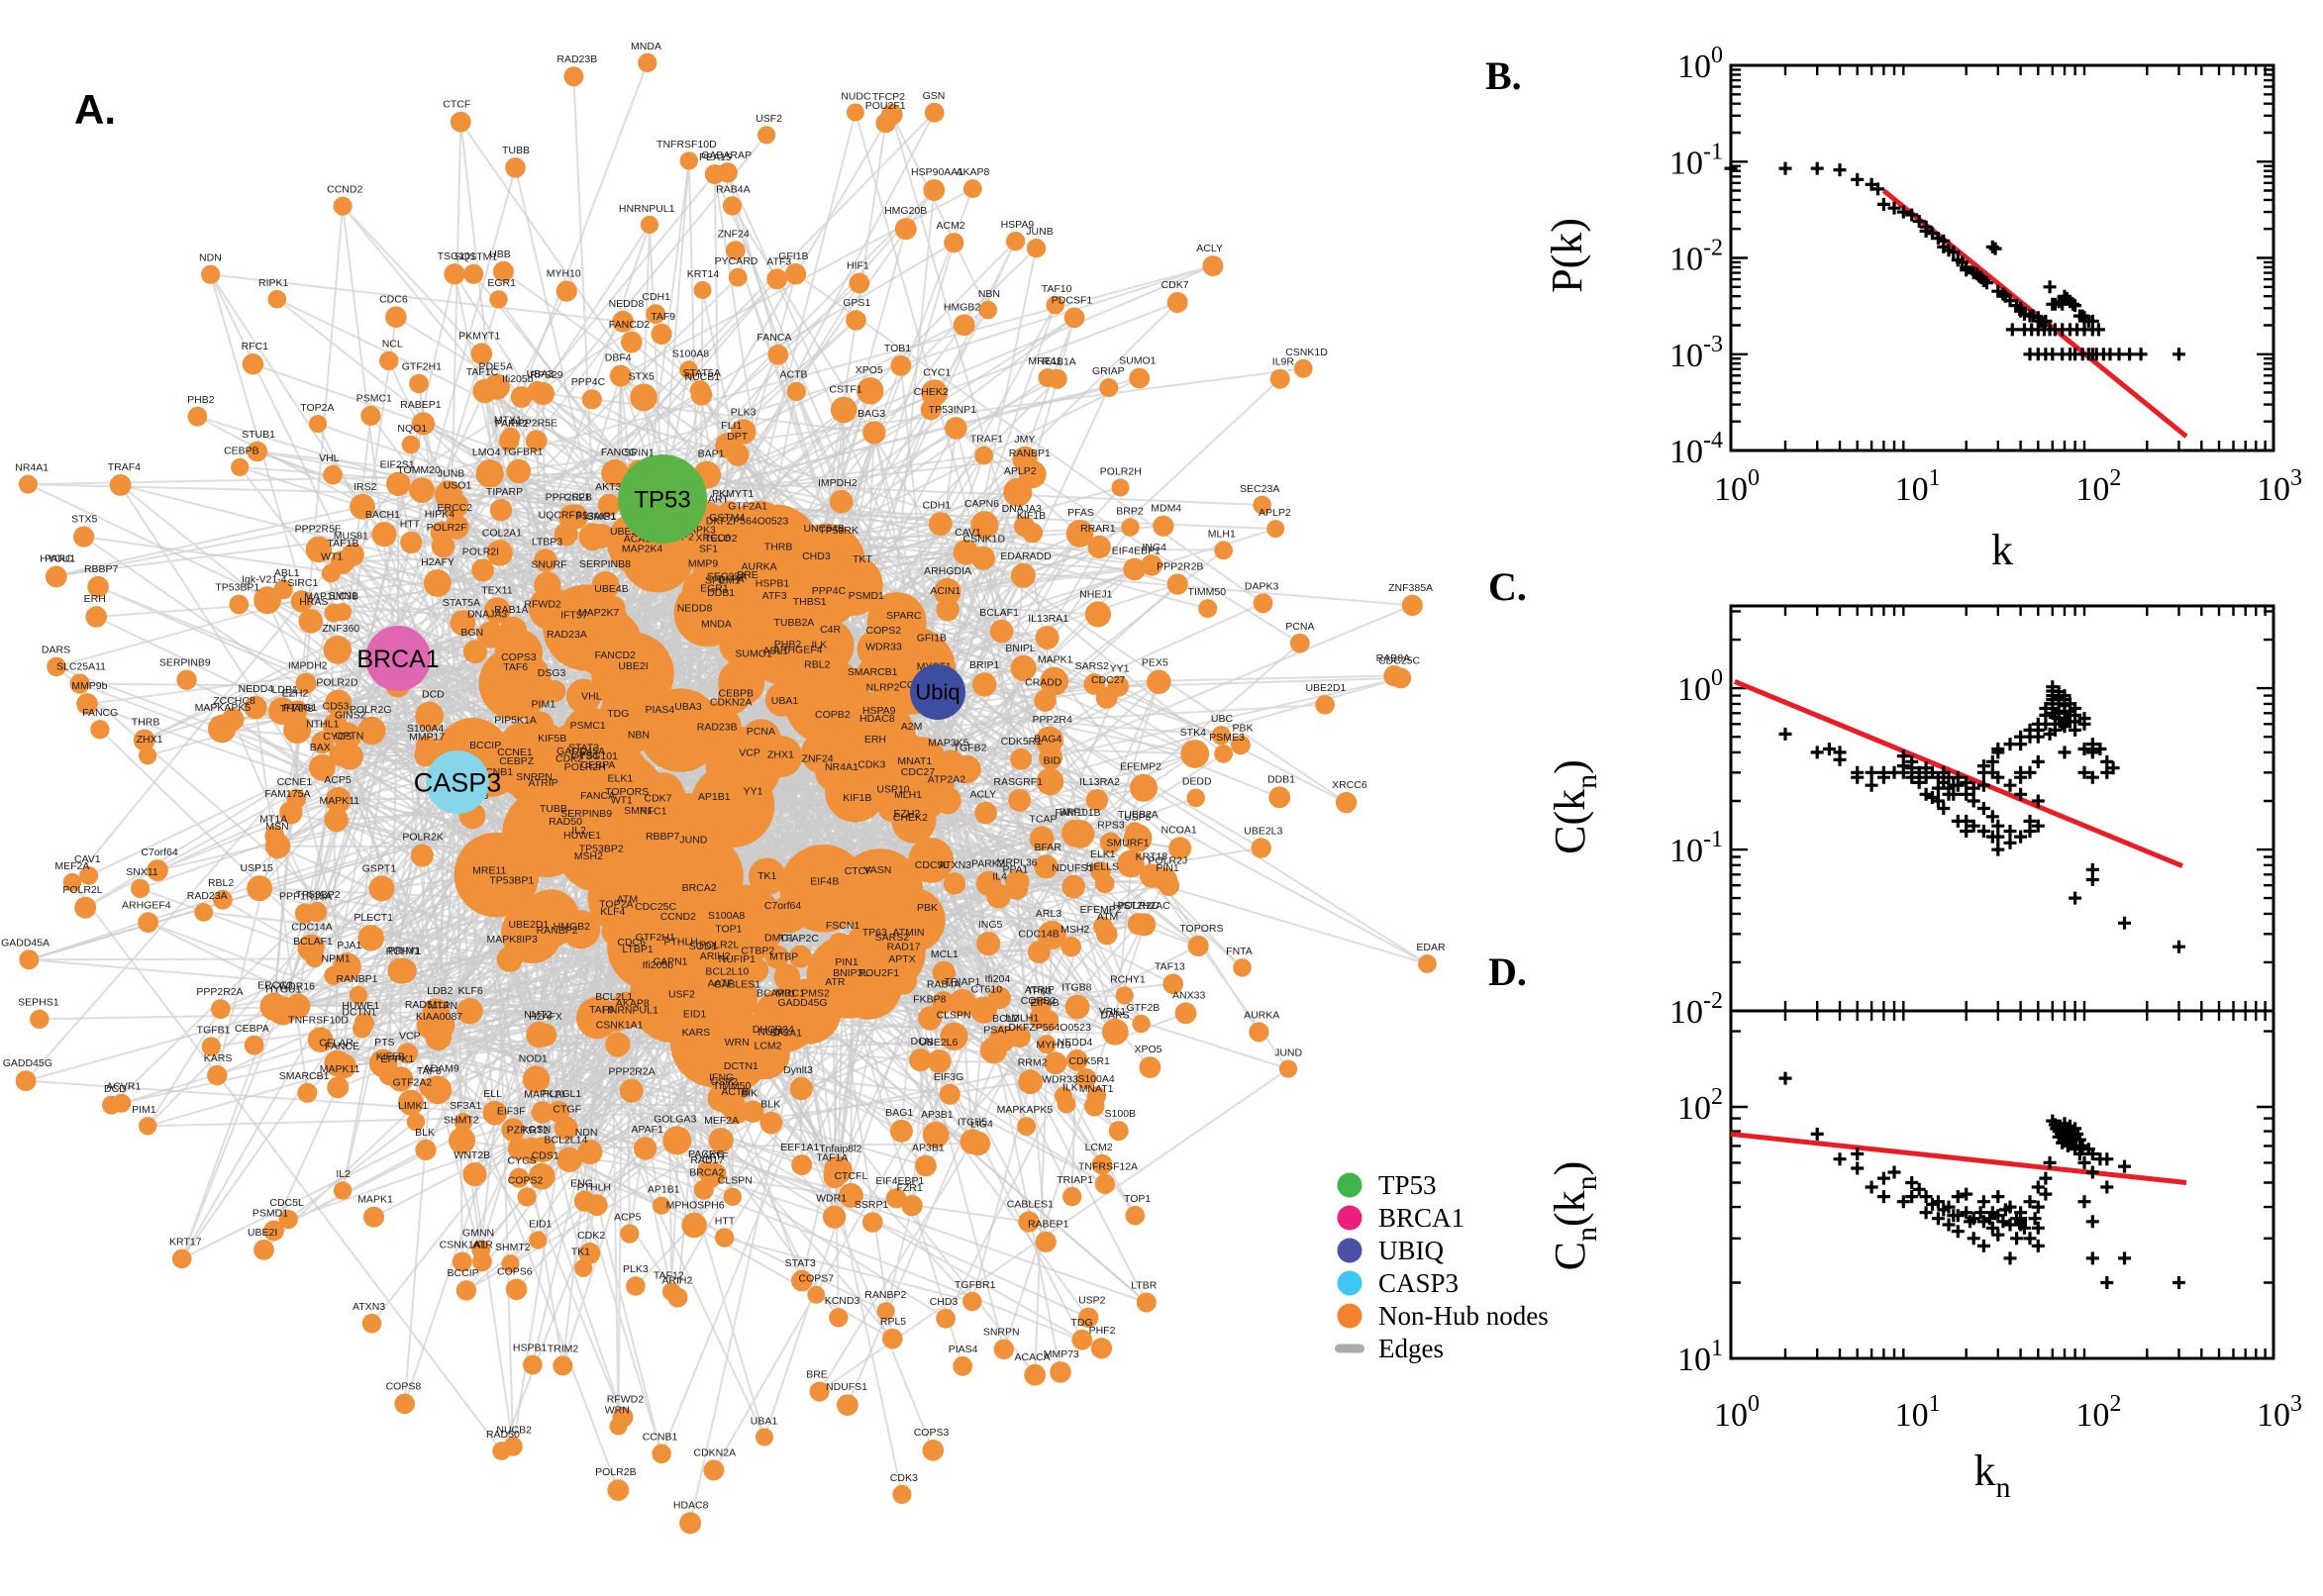 This screenshot has width=2323, height=1596. What do you see at coordinates (824, 881) in the screenshot?
I see `gene-label: EIF4B` at bounding box center [824, 881].